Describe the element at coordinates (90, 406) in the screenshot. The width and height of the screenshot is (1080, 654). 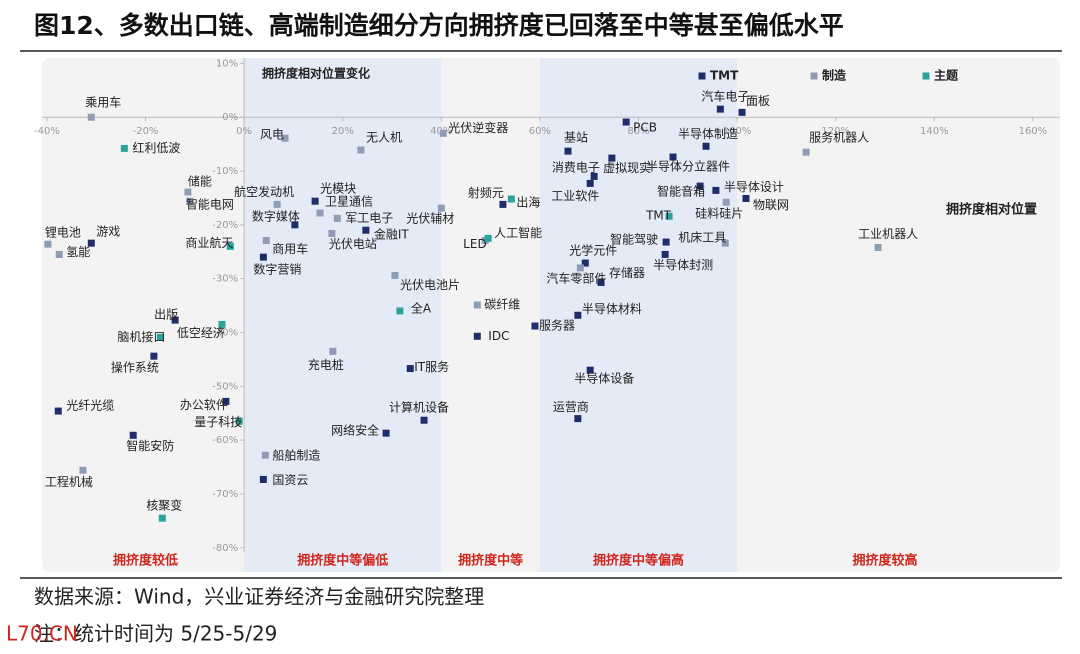
I see `point-label: 光纤光缆` at that location.